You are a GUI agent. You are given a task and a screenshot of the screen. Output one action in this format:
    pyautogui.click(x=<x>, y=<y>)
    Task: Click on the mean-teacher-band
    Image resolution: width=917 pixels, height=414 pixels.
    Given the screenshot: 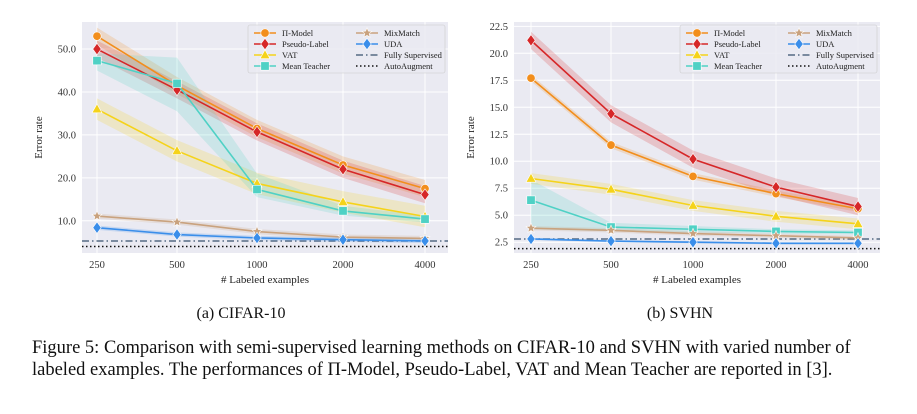 What is the action you would take?
    pyautogui.click(x=261, y=138)
    